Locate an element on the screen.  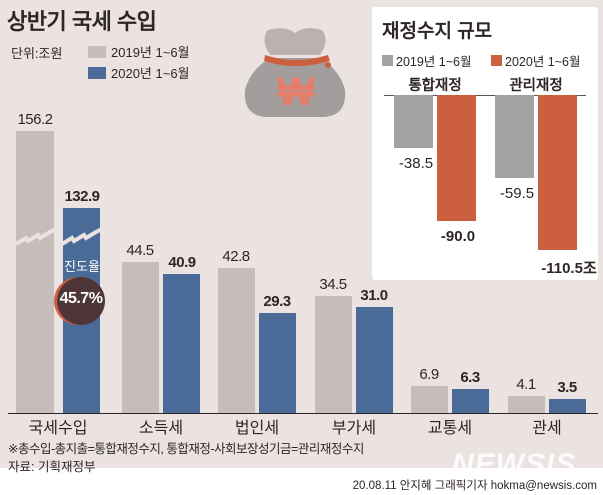
bar-2019-부가세 is located at coordinates (333, 354).